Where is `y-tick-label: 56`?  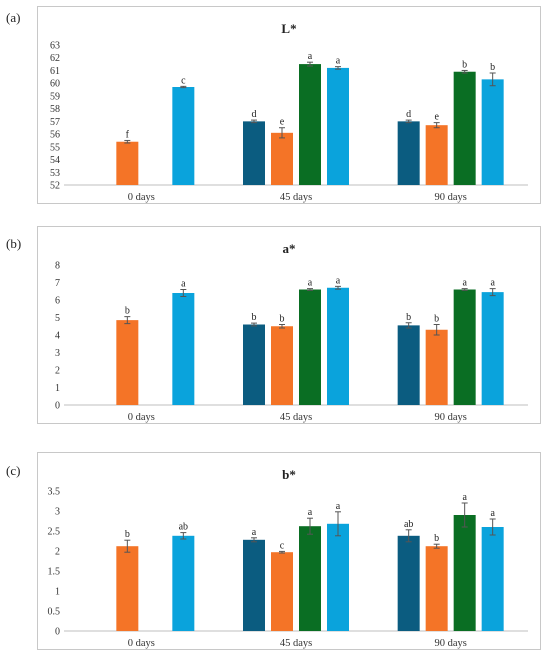
y-tick-label: 56 is located at coordinates (55, 135).